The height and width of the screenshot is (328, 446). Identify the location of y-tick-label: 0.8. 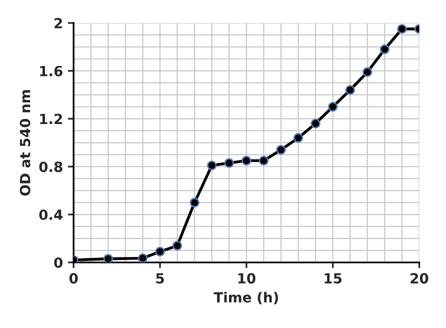
(50, 167).